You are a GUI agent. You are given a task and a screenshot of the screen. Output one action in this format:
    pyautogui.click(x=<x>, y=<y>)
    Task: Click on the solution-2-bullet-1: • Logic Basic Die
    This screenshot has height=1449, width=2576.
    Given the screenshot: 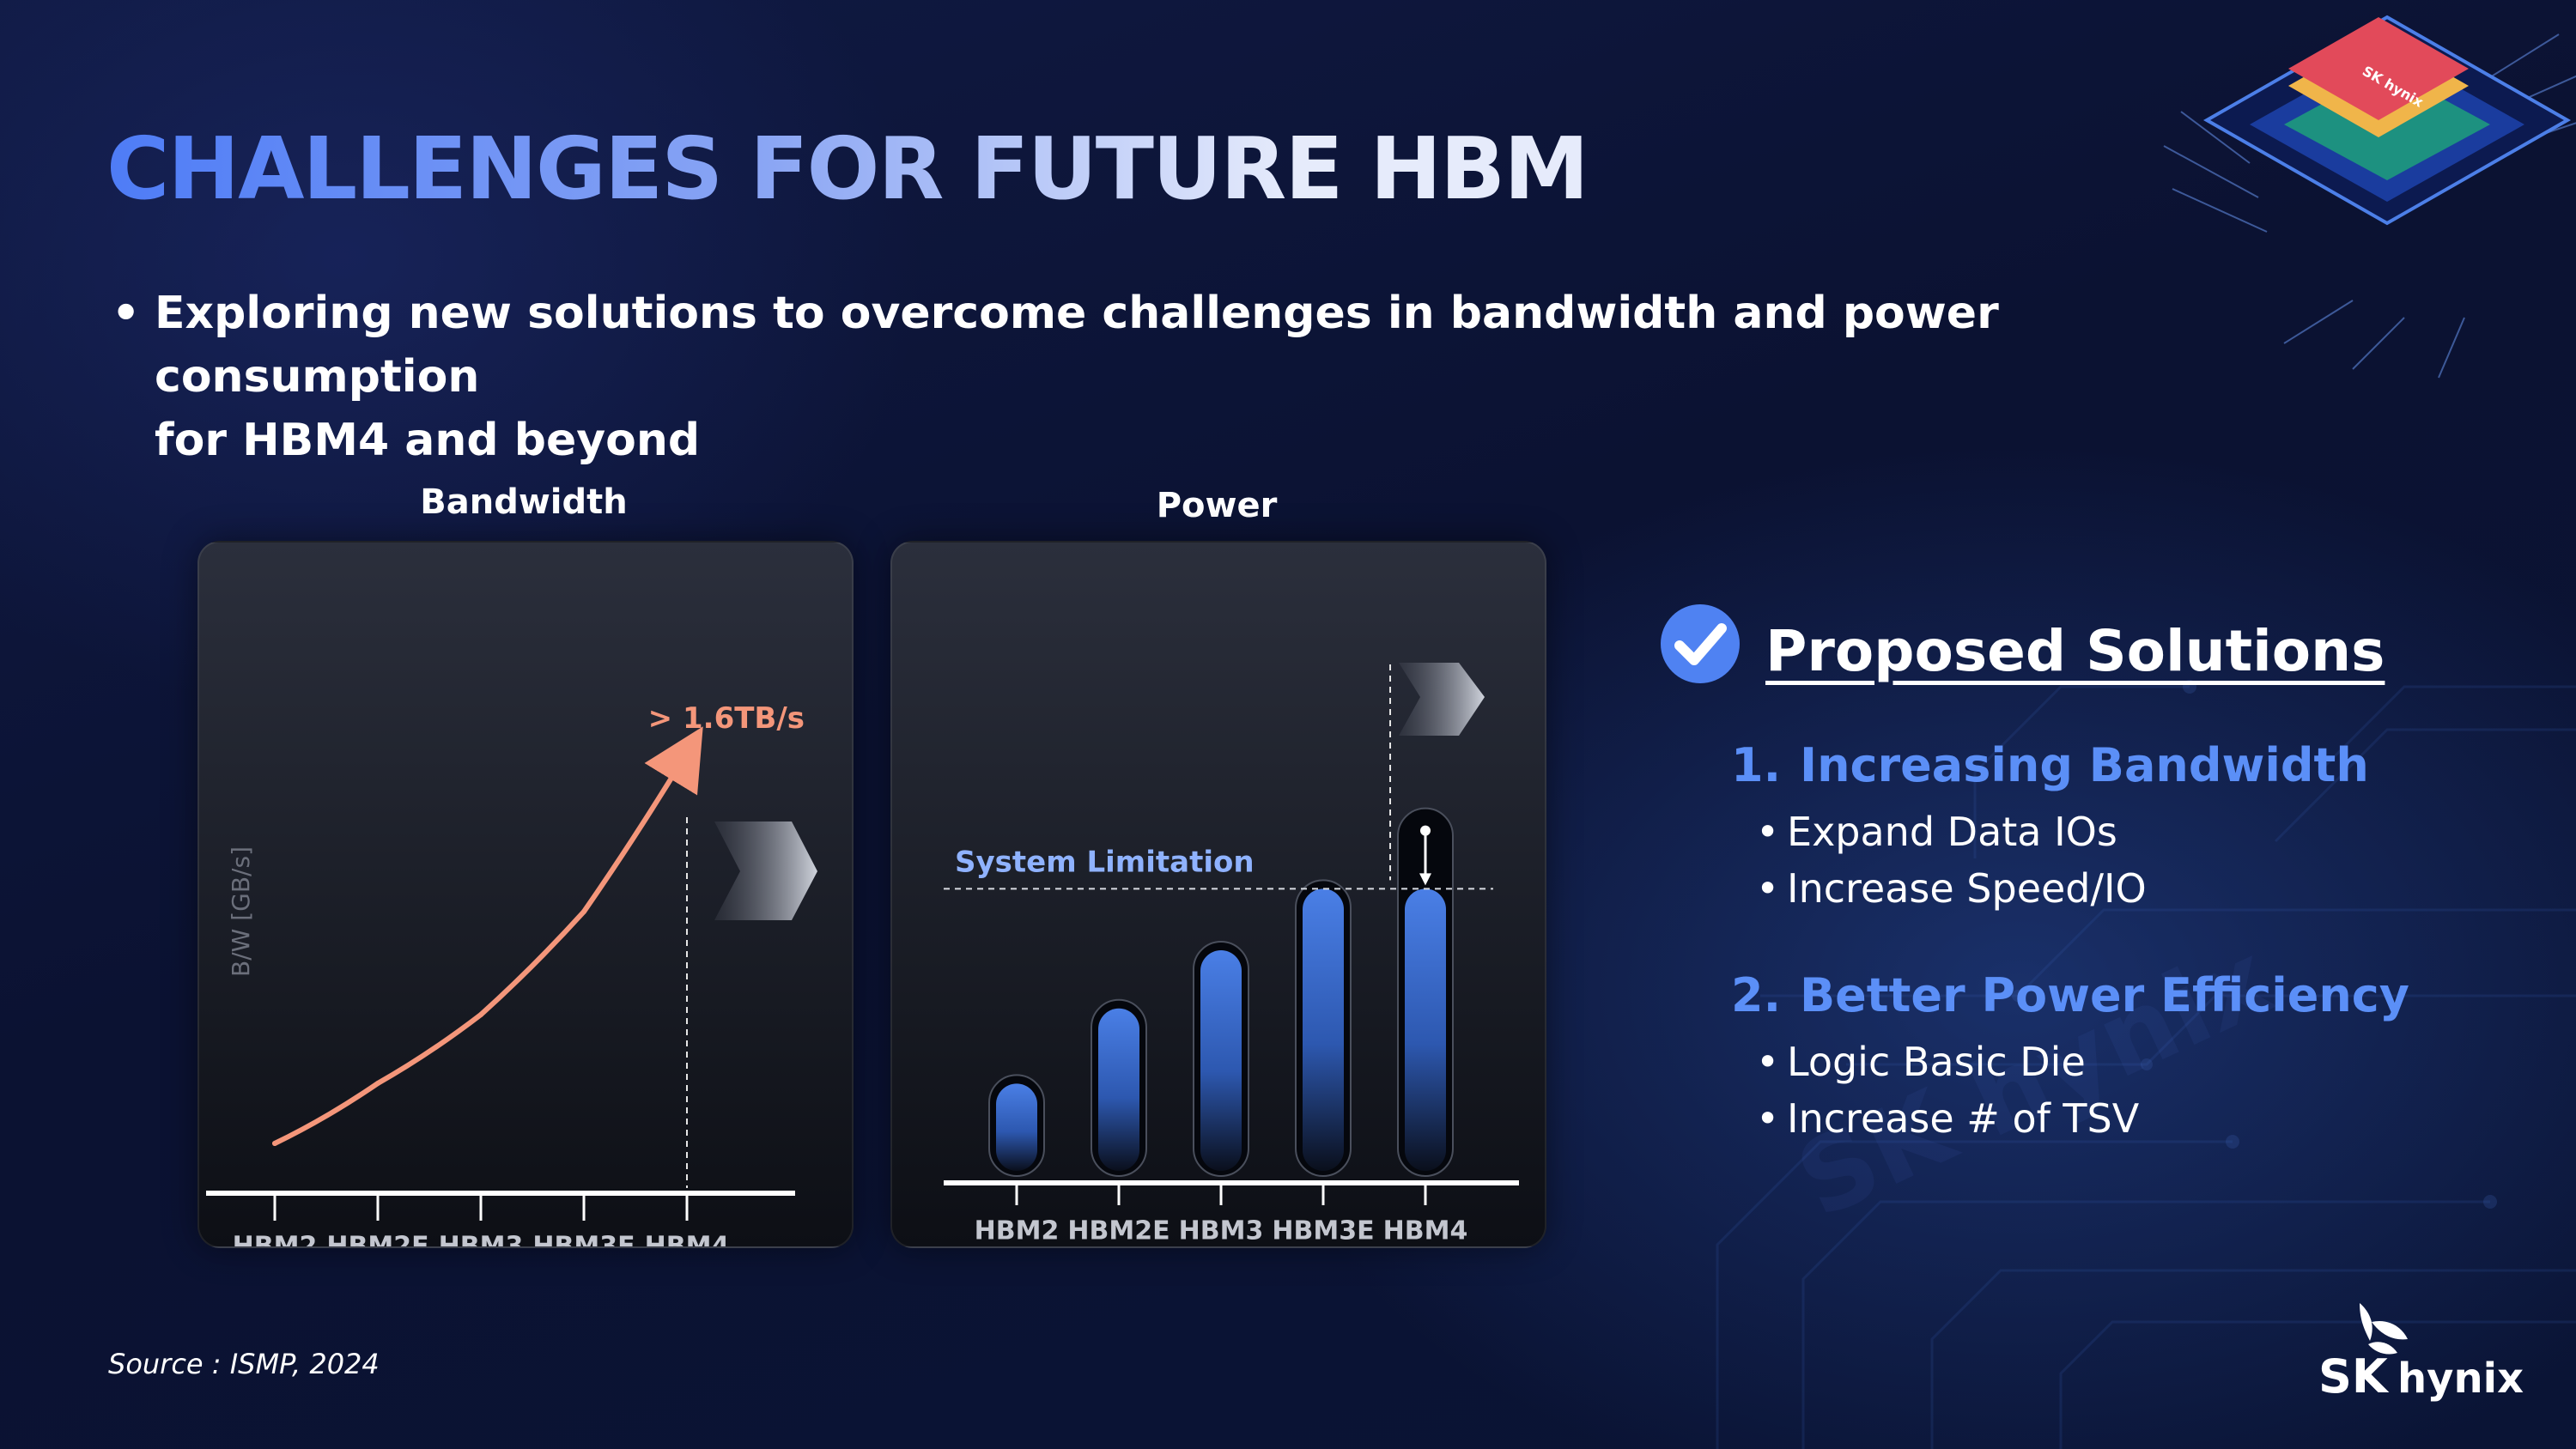 What is the action you would take?
    pyautogui.click(x=1921, y=1062)
    